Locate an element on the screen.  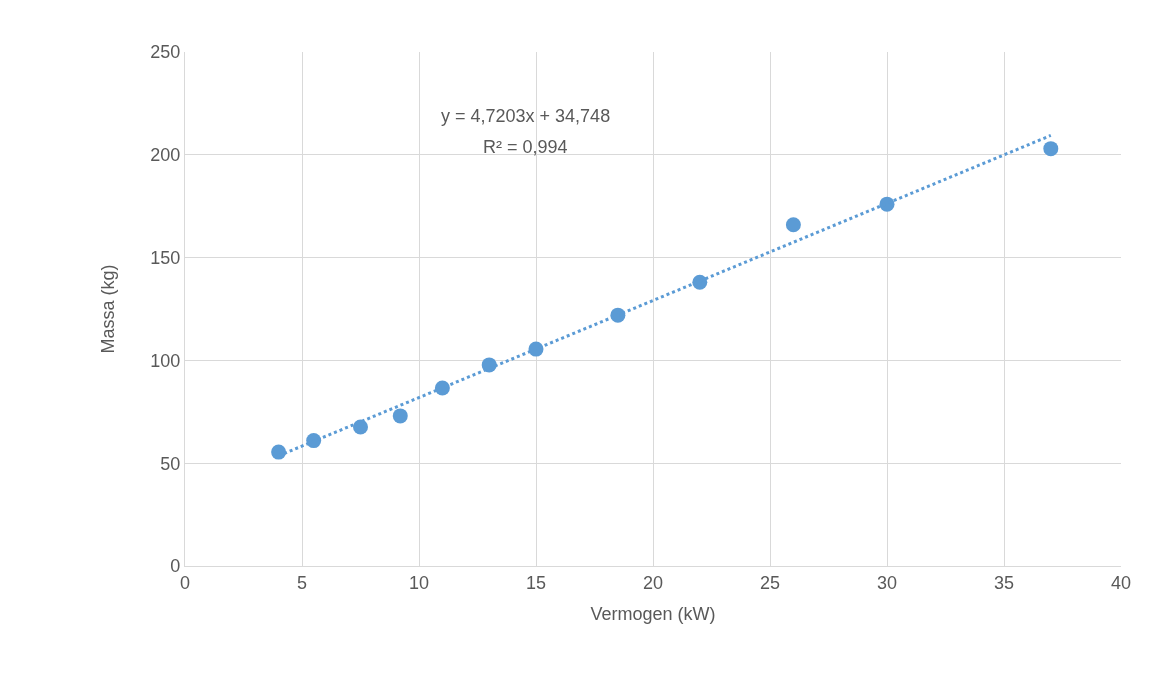
x-tick-label: 40 is located at coordinates (1121, 582).